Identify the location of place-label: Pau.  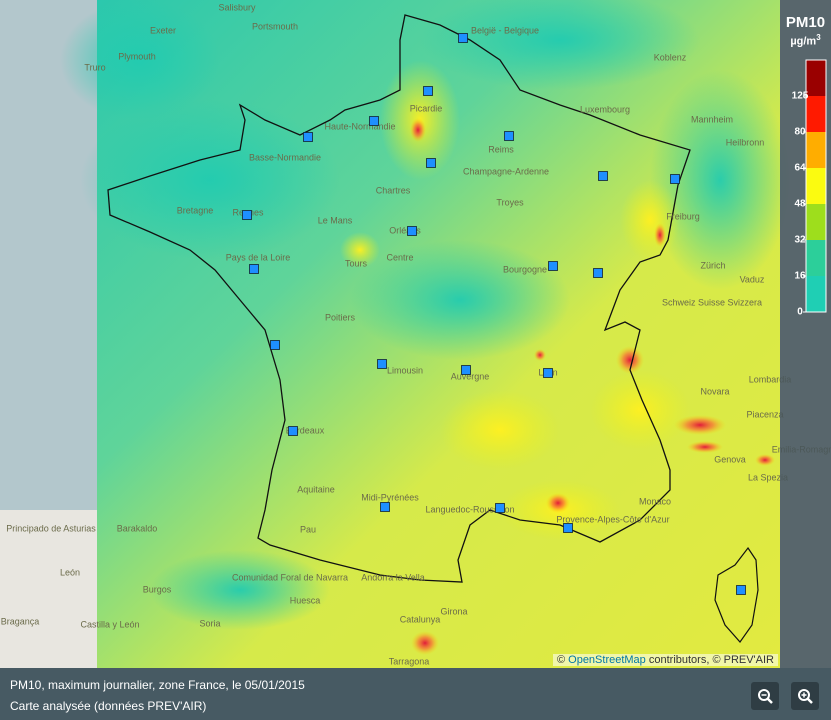
(308, 529).